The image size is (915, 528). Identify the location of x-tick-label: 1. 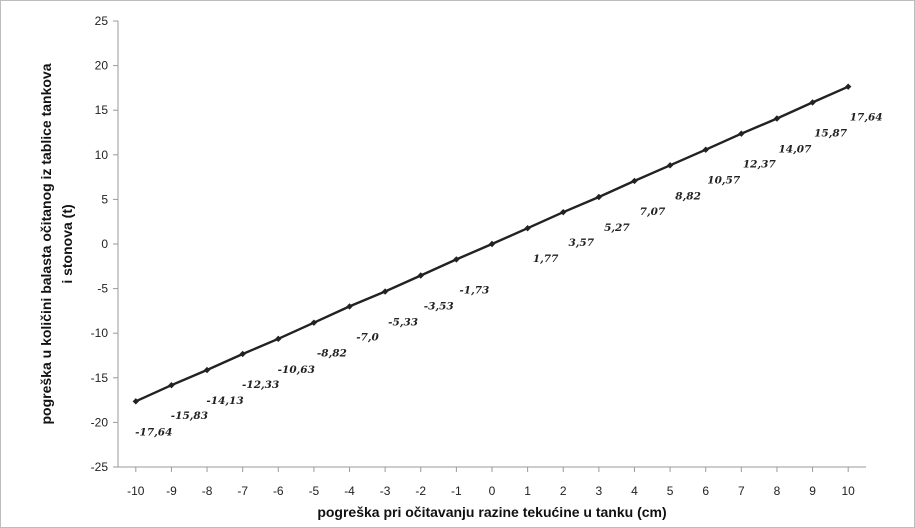
(527, 491).